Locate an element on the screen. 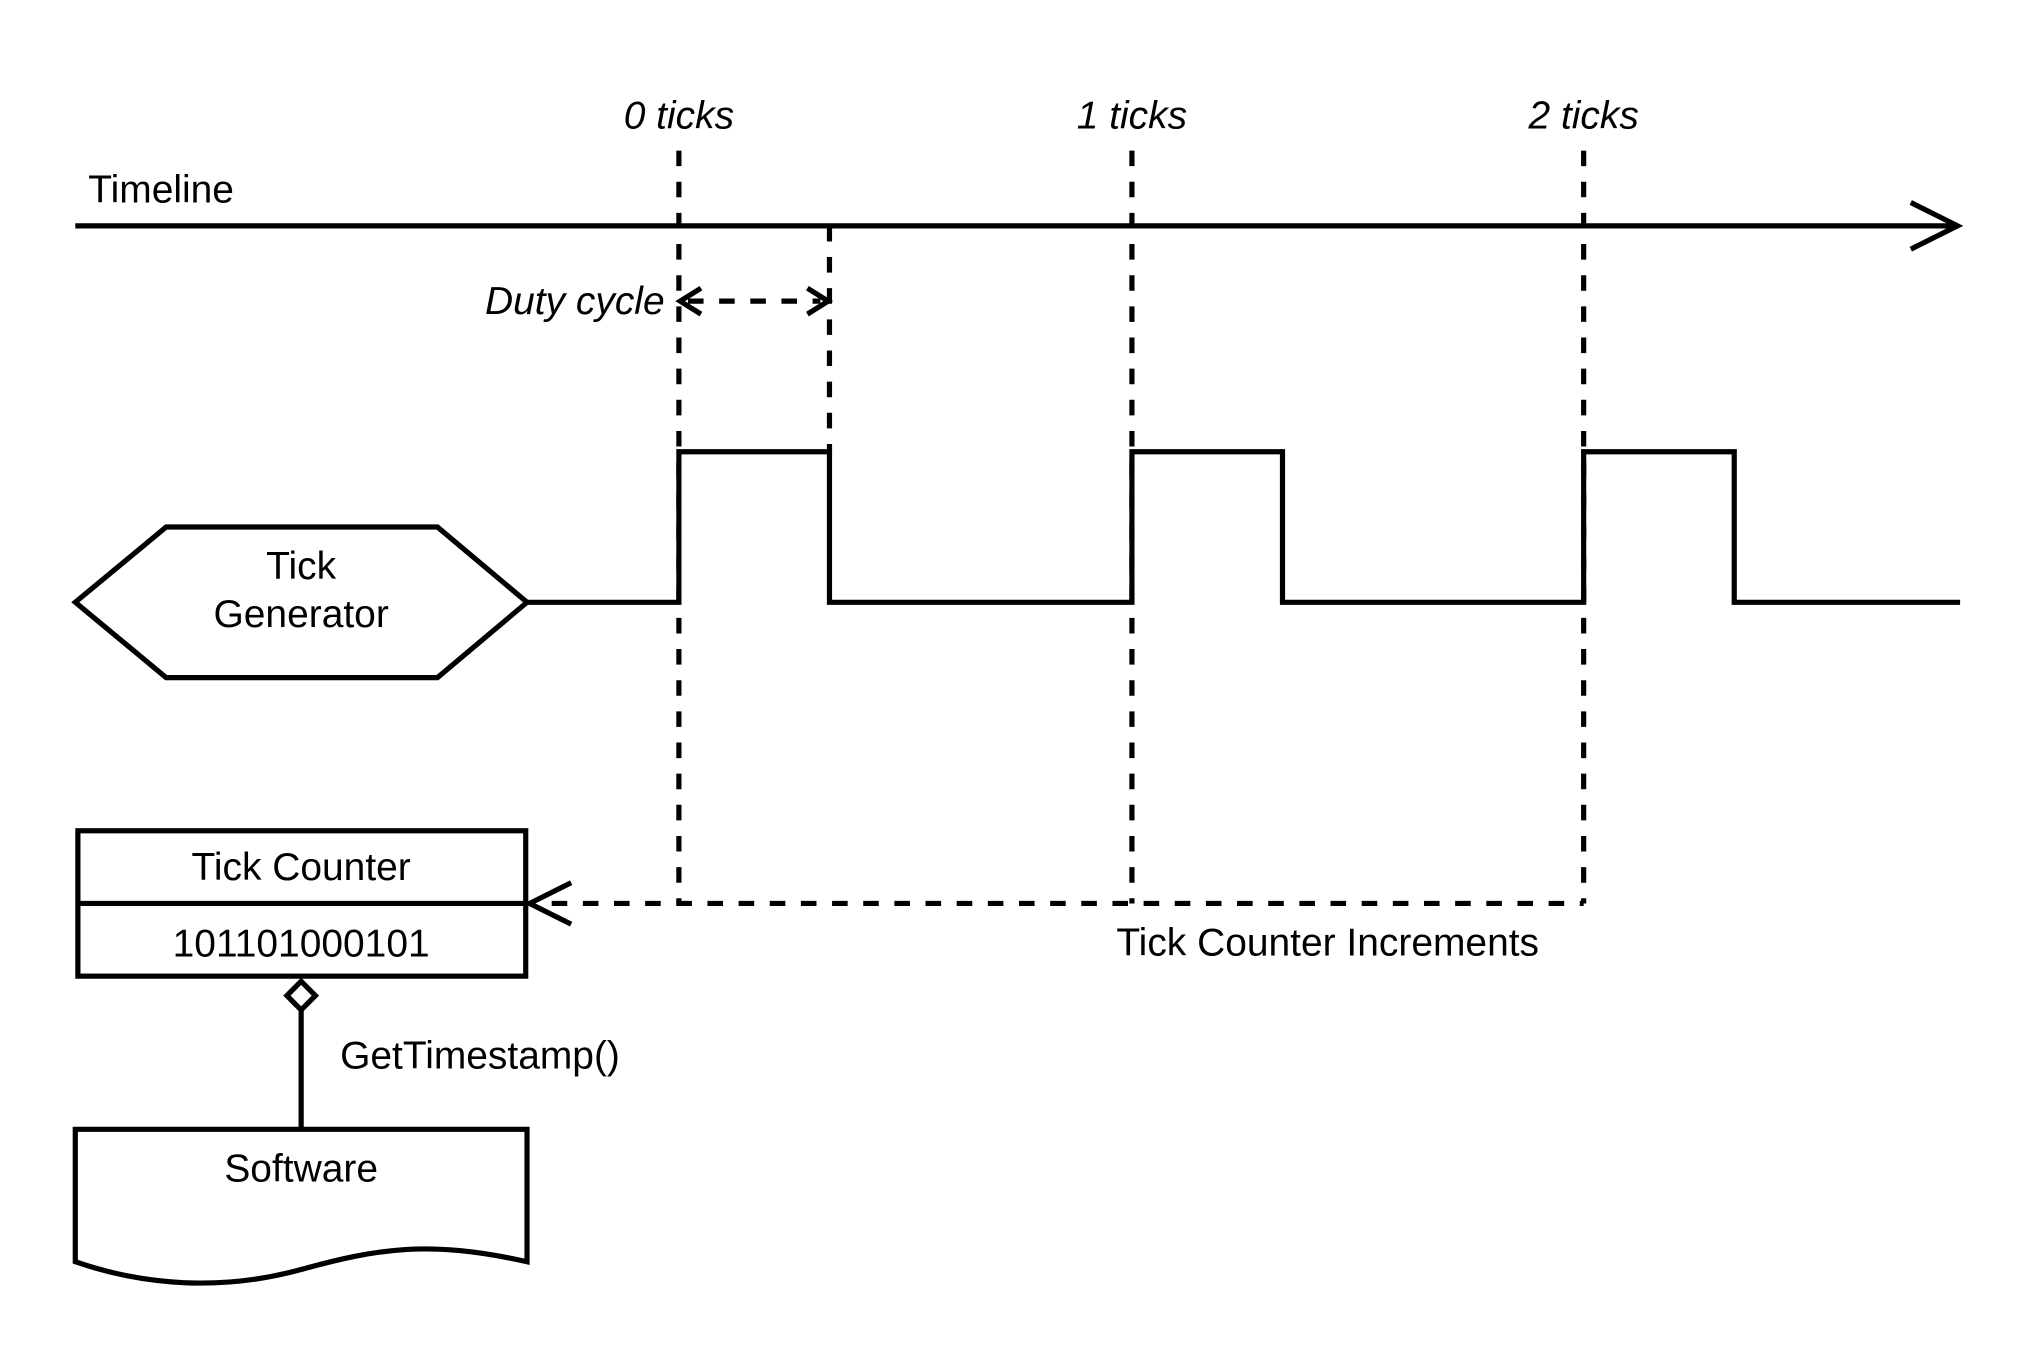 The image size is (2025, 1350). tick-counter-title: Tick Counter is located at coordinates (301, 867).